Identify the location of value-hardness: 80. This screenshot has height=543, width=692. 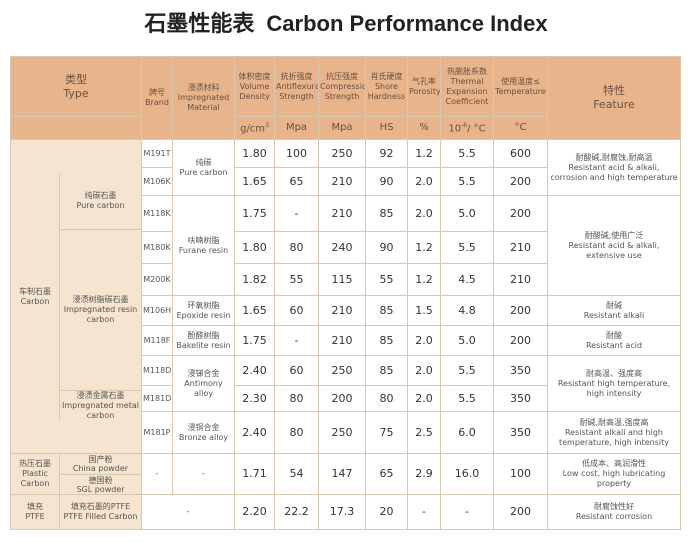
(386, 398).